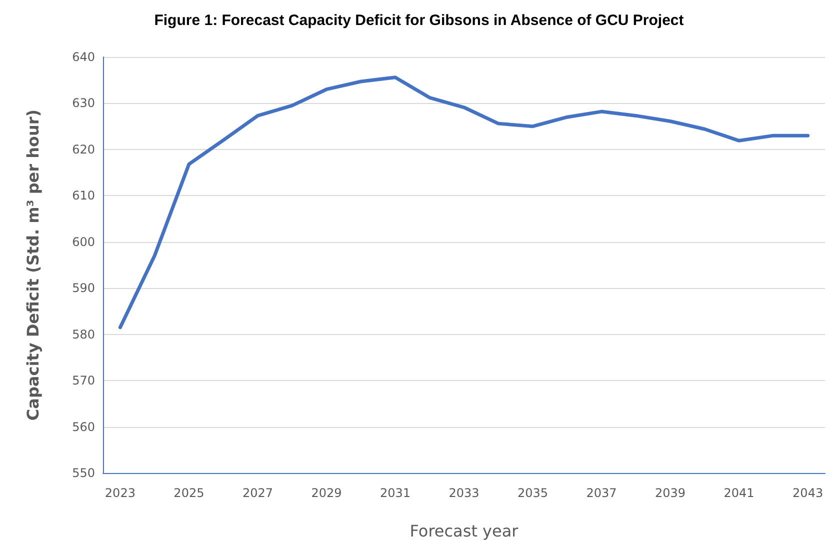 The width and height of the screenshot is (838, 552). Describe the element at coordinates (257, 493) in the screenshot. I see `x-tick-label: 2027` at that location.